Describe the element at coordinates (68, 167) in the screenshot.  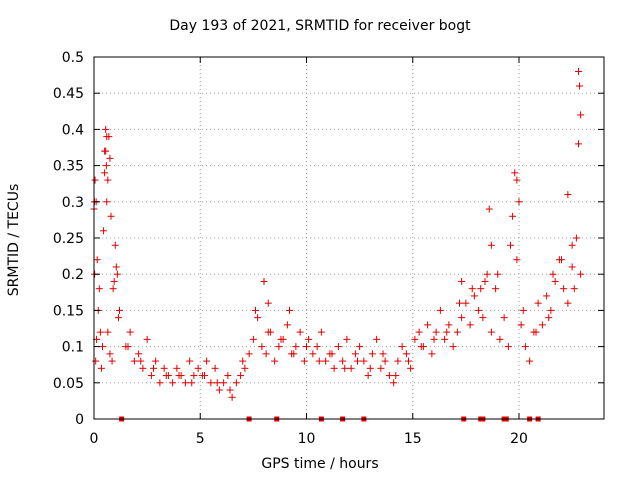
I see `y-tick-label: 0.35` at that location.